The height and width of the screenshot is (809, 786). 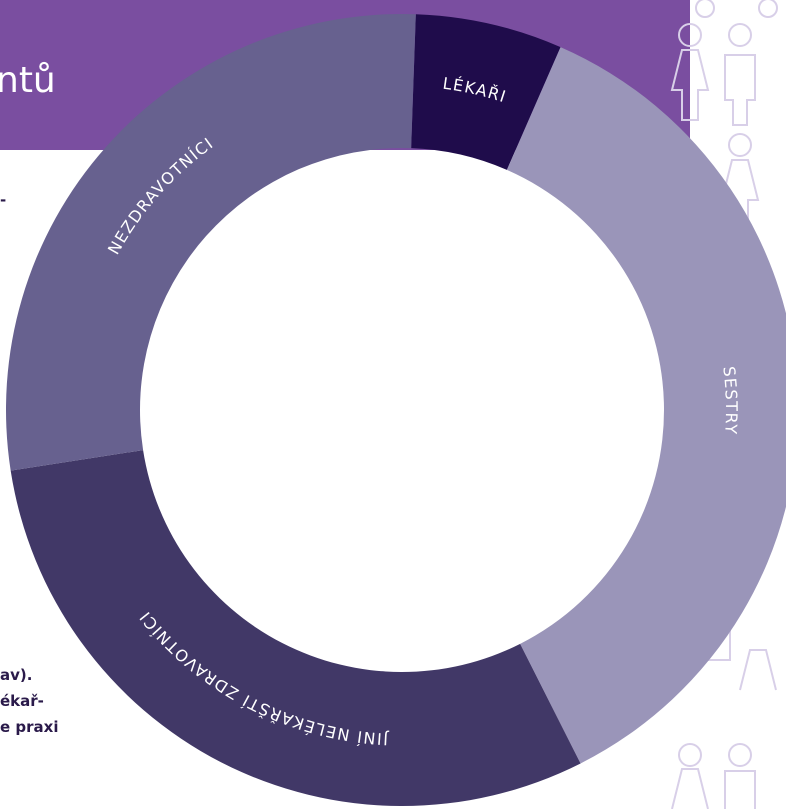 What do you see at coordinates (486, 92) in the screenshot?
I see `donut-segment` at bounding box center [486, 92].